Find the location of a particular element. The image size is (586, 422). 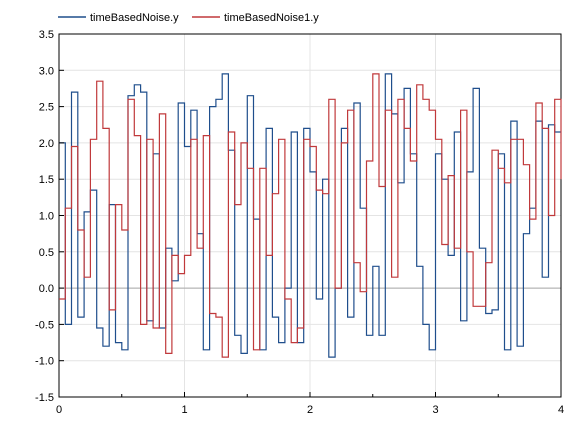

y-tick-label: 2.0 is located at coordinates (46, 144).